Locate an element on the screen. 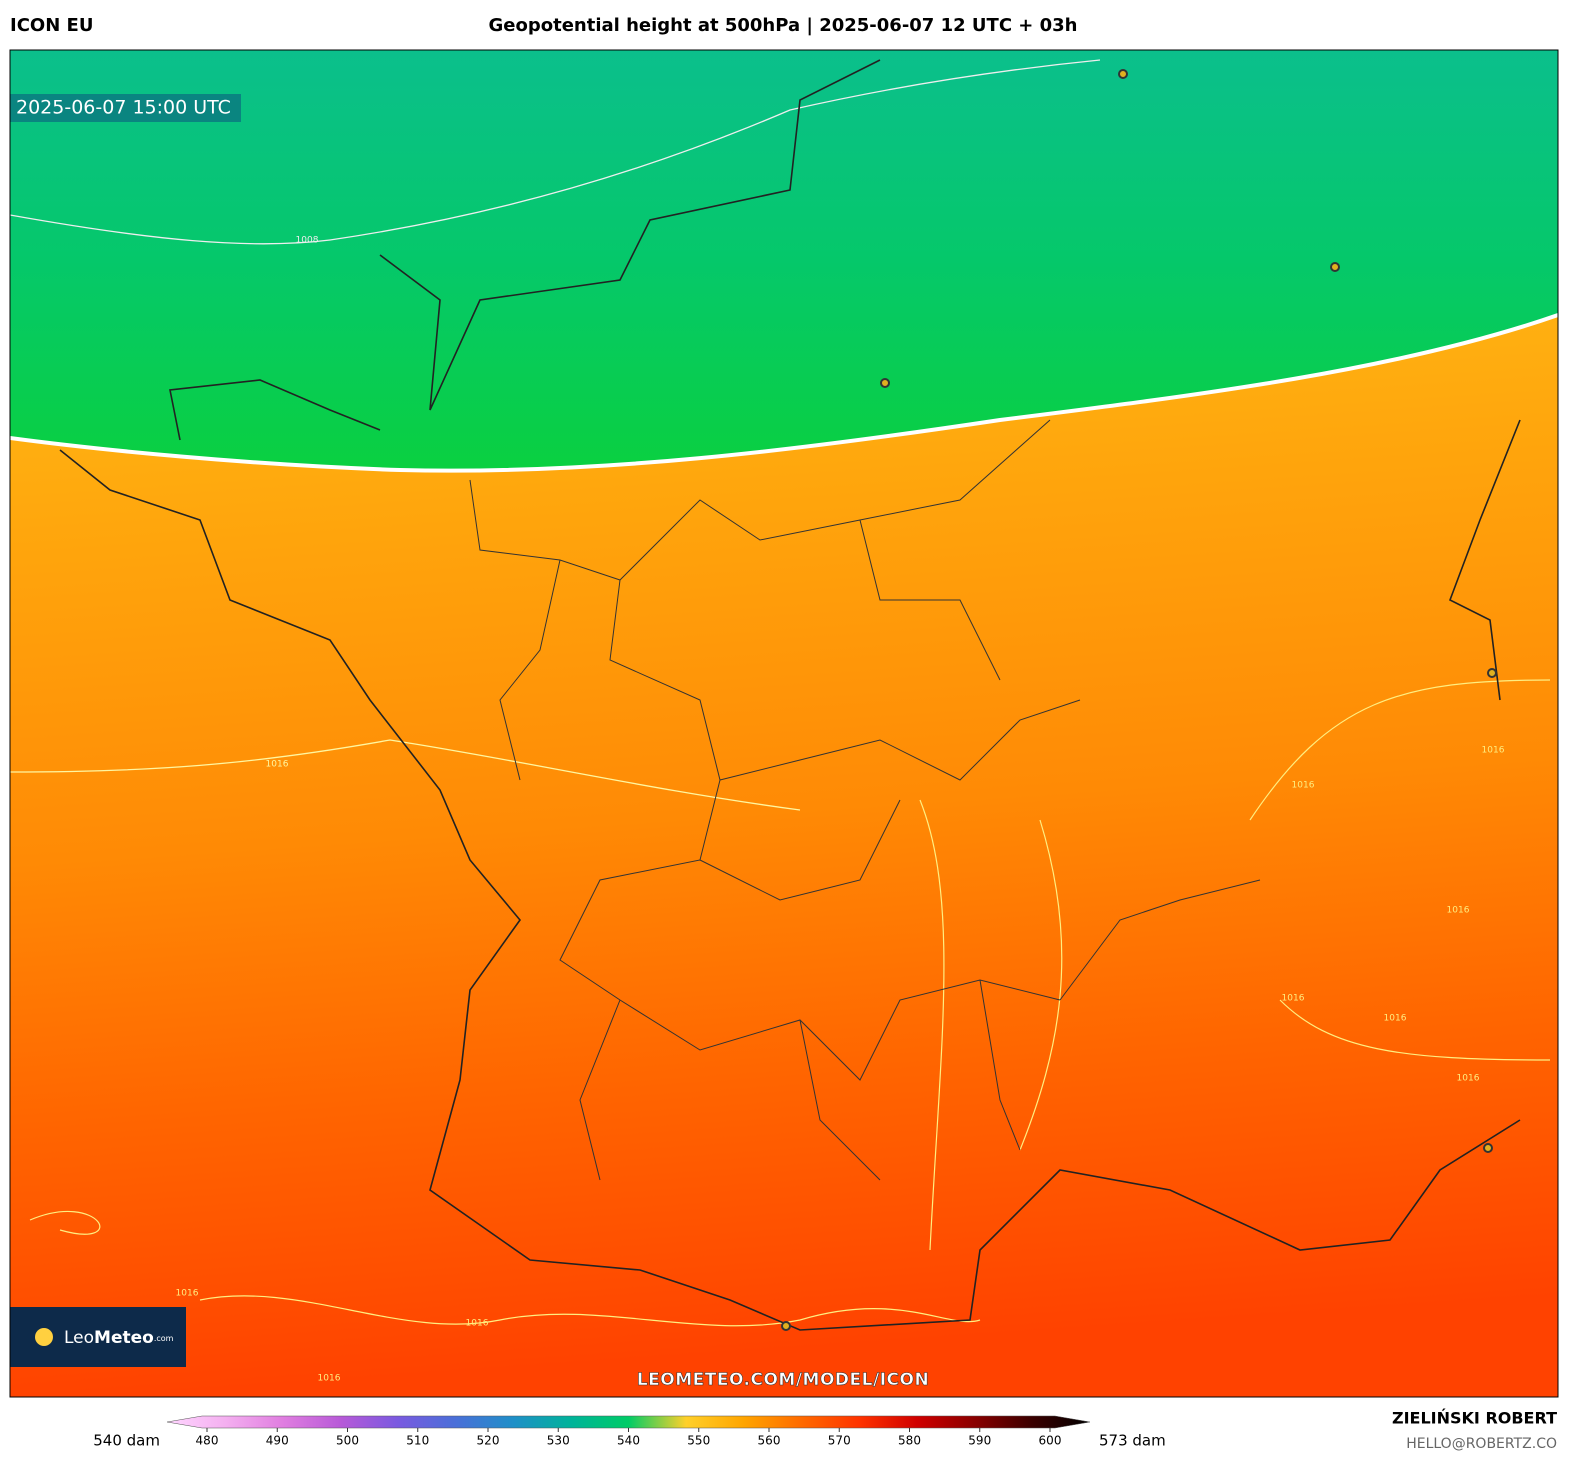 The height and width of the screenshot is (1459, 1570). colorbar-tick-label: 600 is located at coordinates (1050, 1441).